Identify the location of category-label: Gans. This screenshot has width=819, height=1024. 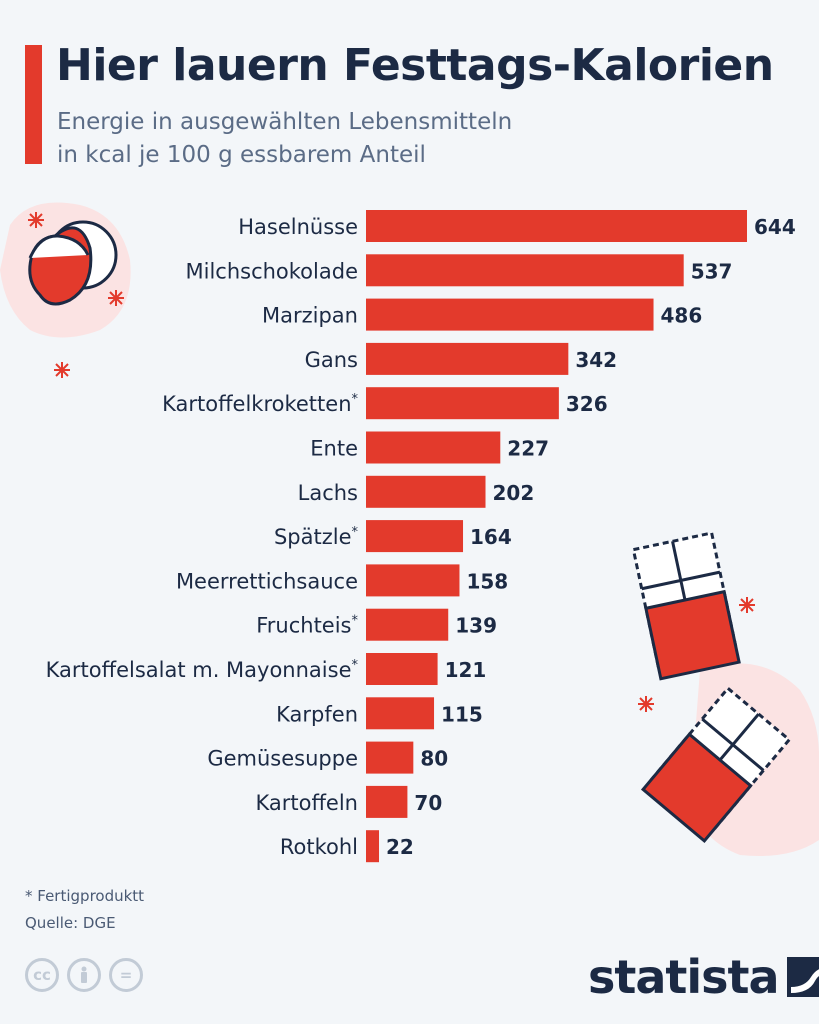
(331, 360).